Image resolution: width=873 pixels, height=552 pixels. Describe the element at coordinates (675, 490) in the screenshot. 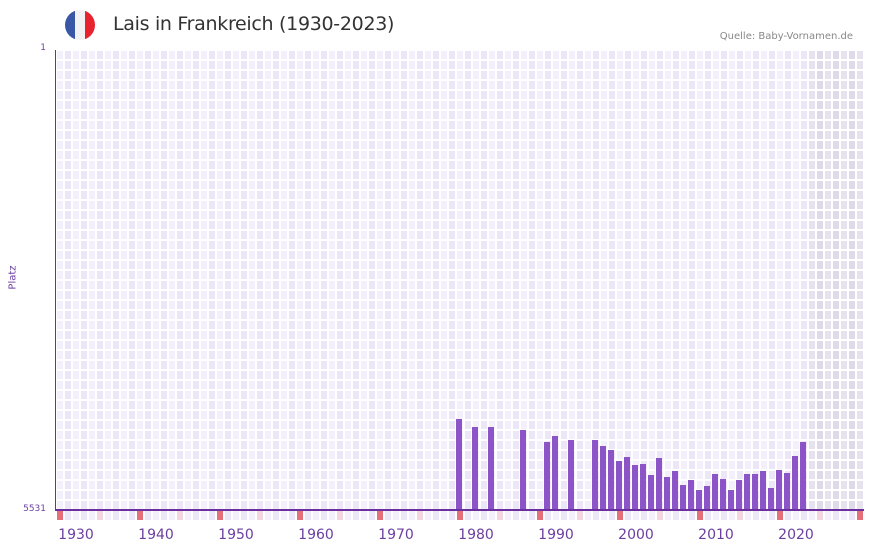

I see `bar-2005` at that location.